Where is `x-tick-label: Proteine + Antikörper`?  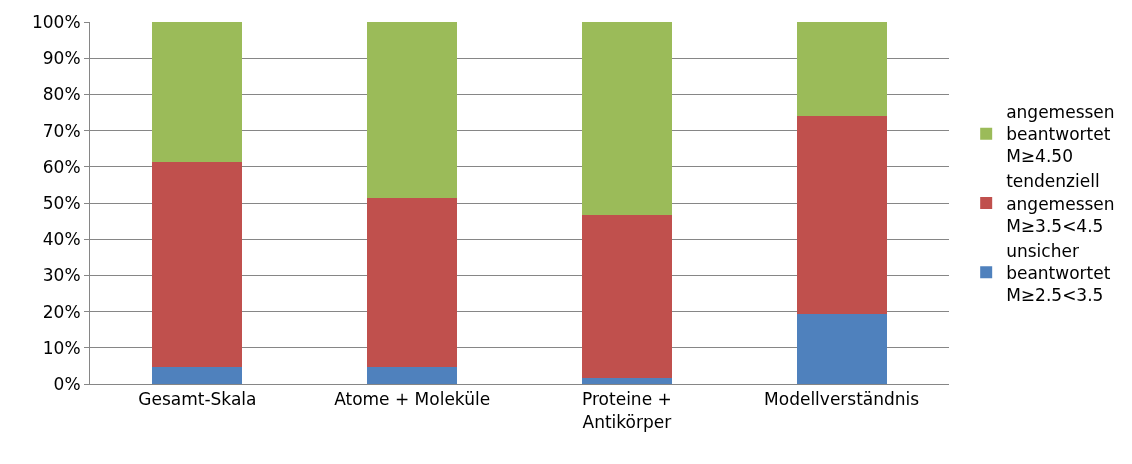
x-tick-label: Proteine + Antikörper is located at coordinates (627, 410).